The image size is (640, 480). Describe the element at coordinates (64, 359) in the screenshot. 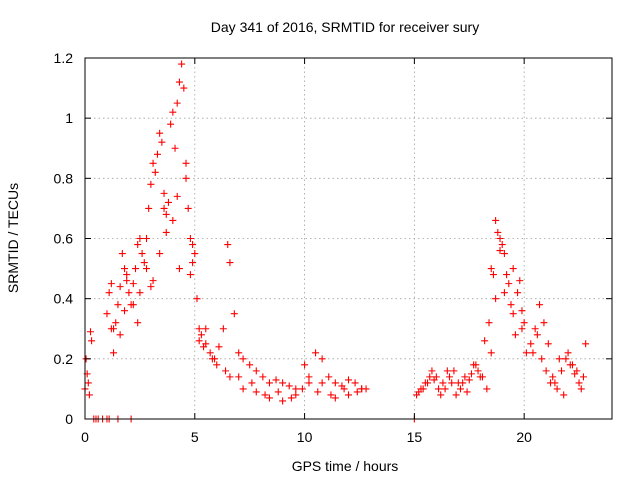

I see `y-tick-label: 0.2` at that location.